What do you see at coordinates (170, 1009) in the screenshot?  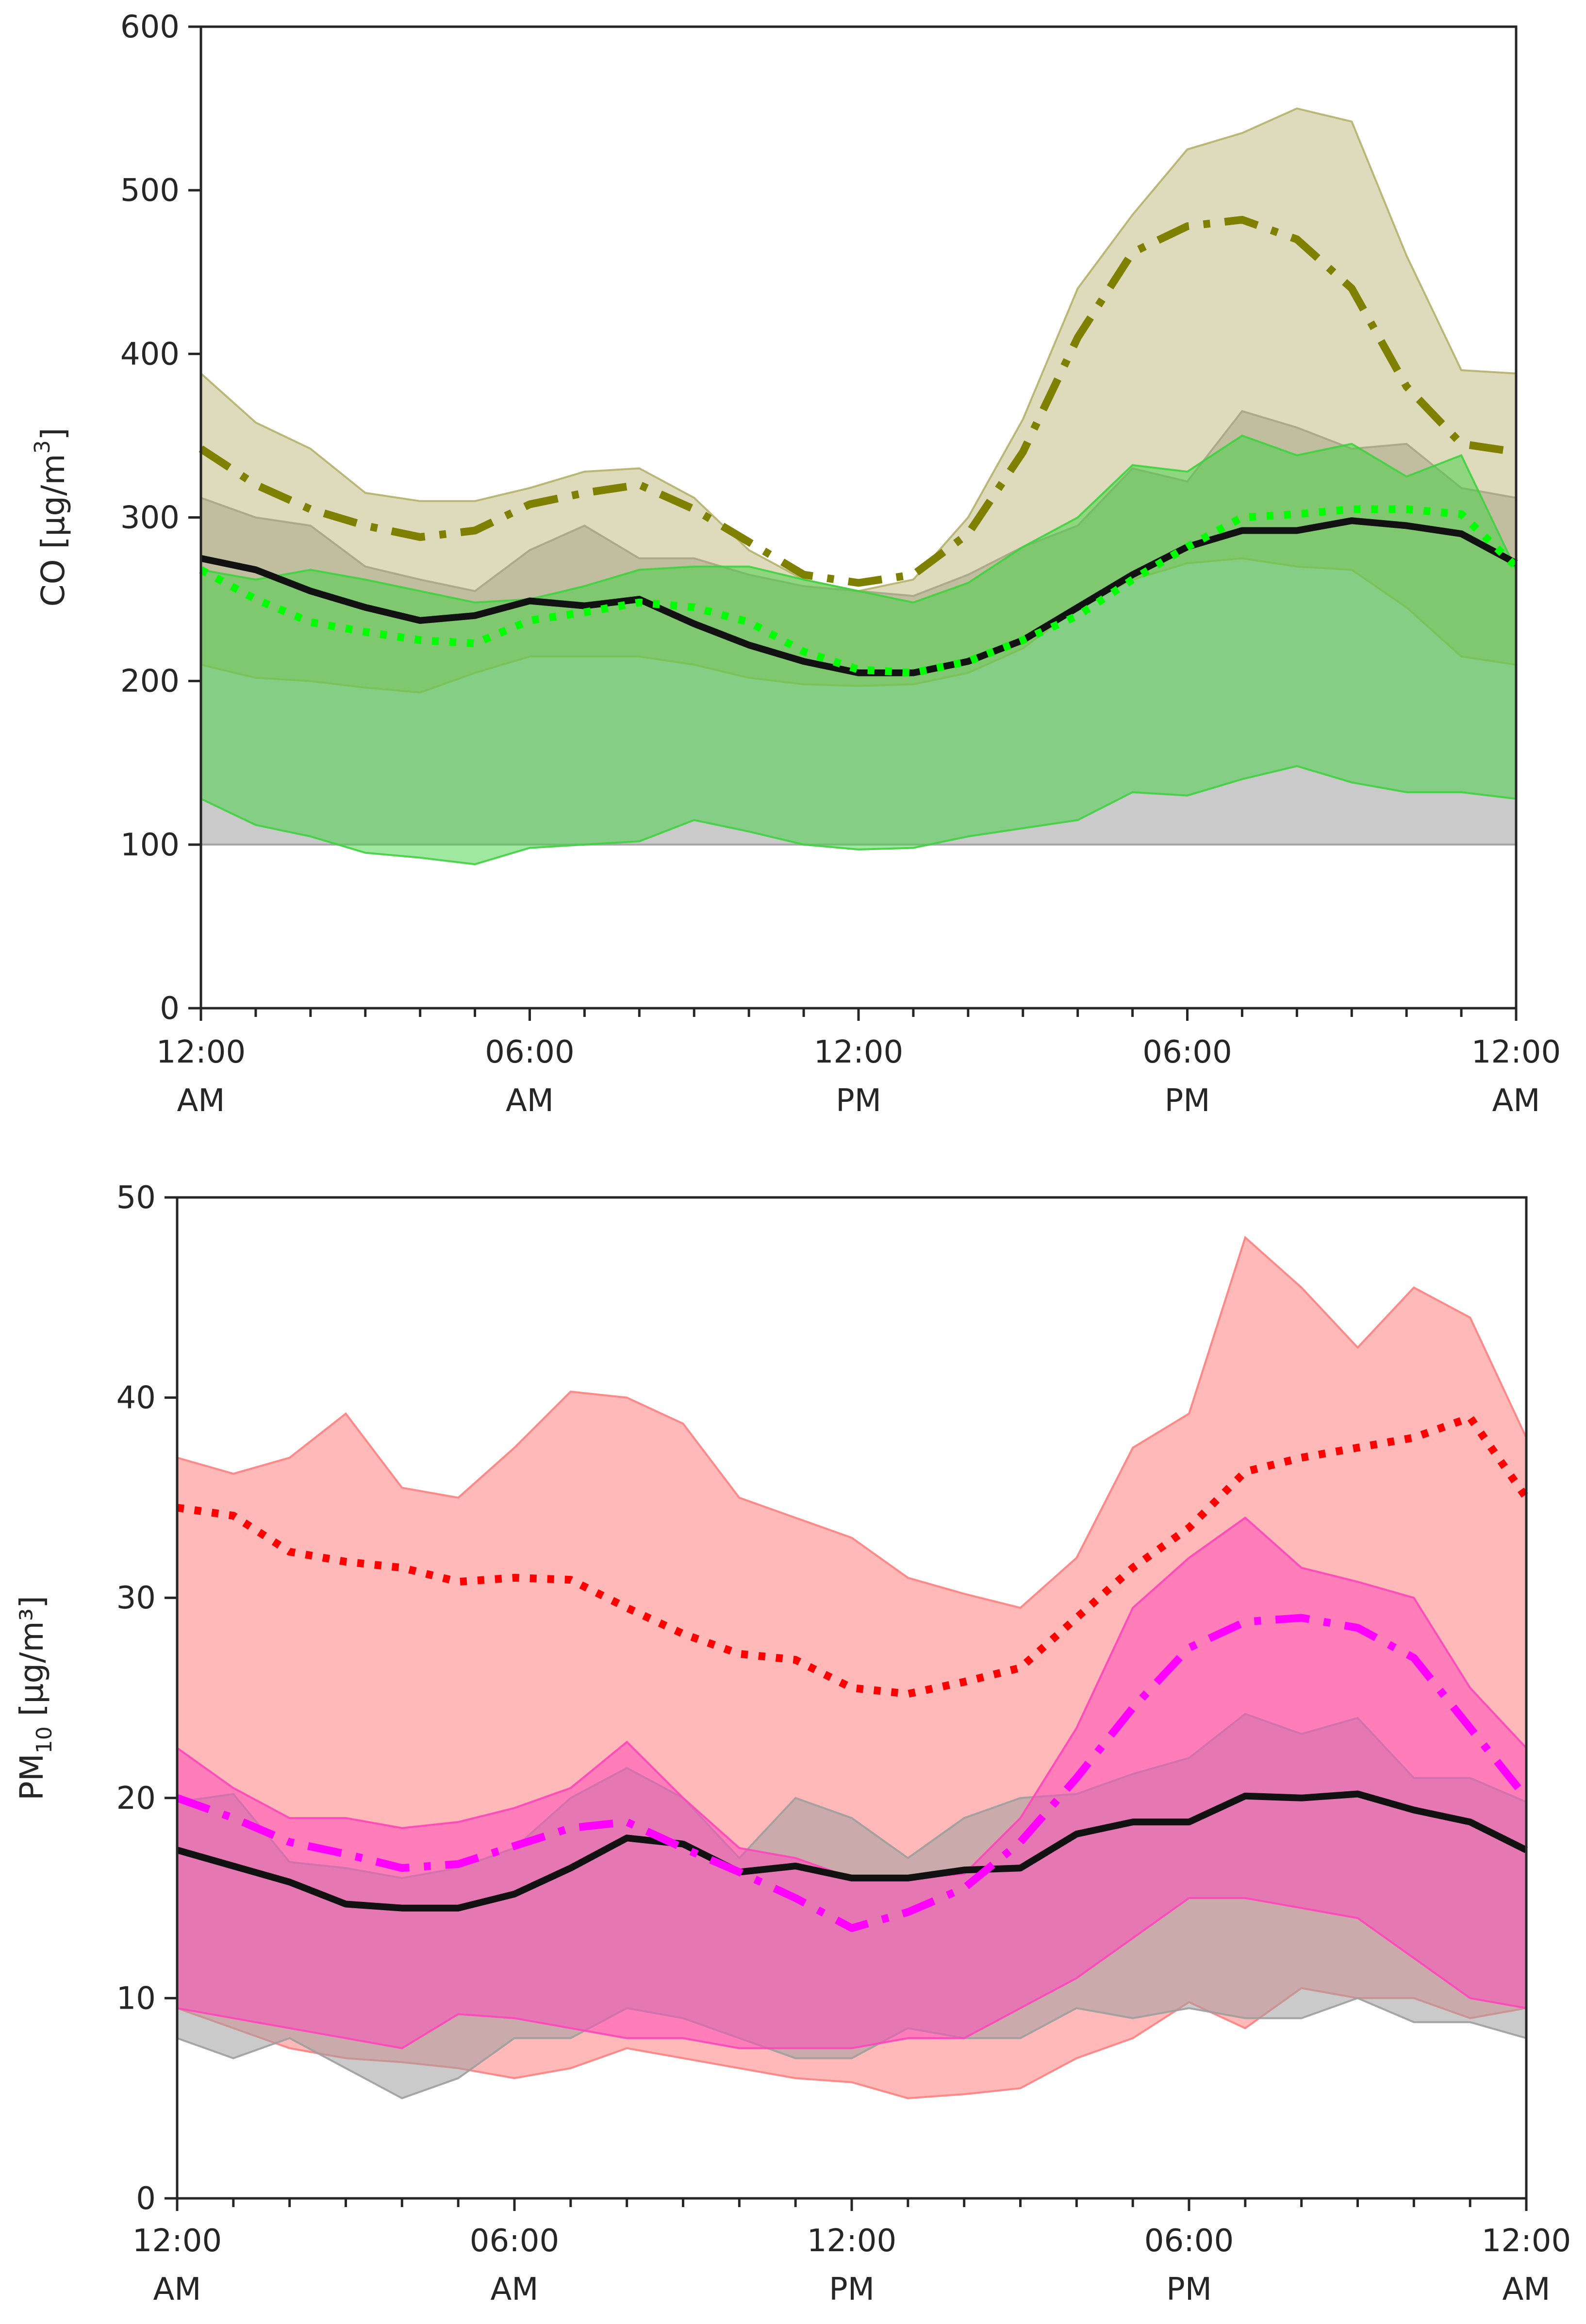 I see `co-y-tick-label: 0` at bounding box center [170, 1009].